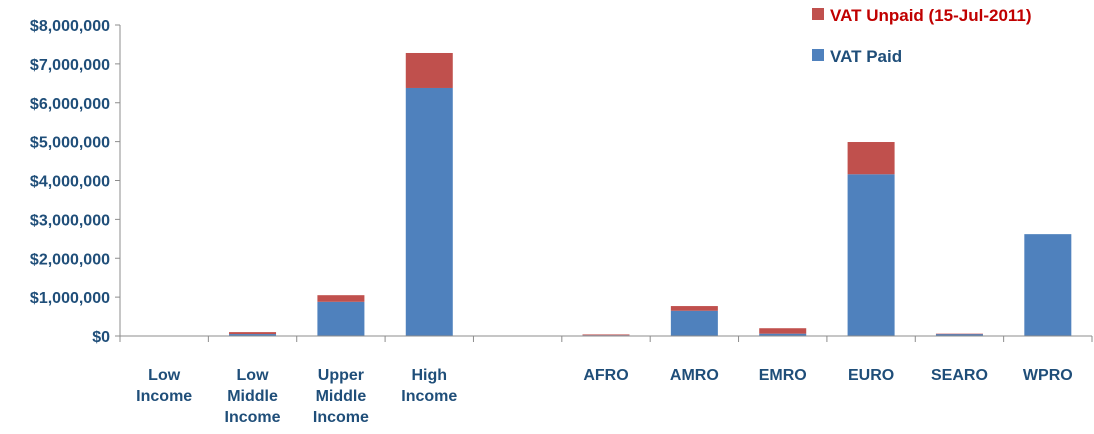 This screenshot has width=1094, height=434. I want to click on x-category-label: High Income, so click(429, 386).